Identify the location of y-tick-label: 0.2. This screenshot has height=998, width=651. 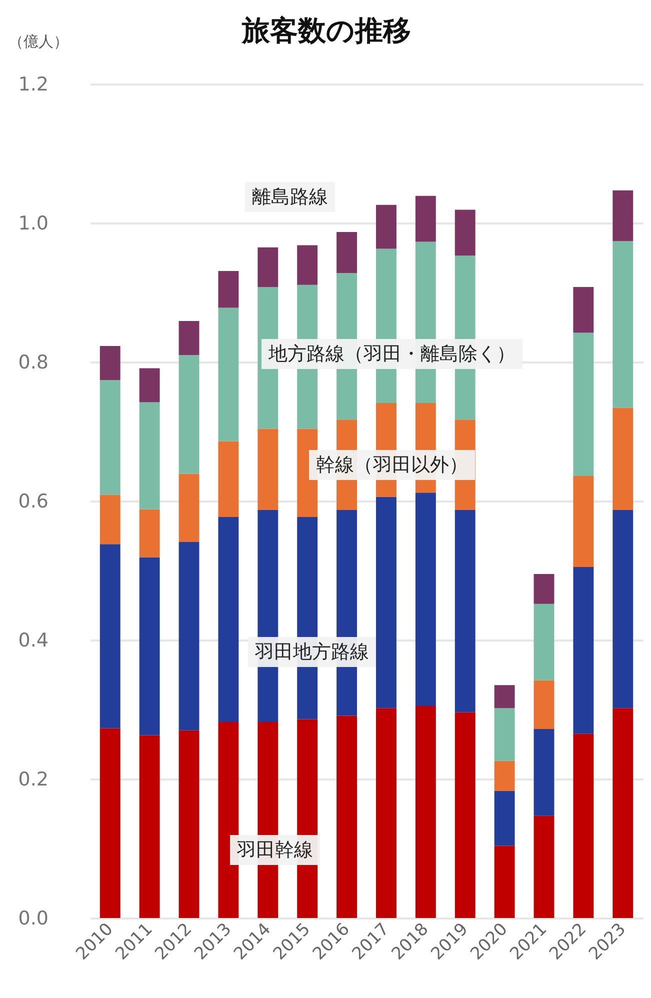
(33, 779).